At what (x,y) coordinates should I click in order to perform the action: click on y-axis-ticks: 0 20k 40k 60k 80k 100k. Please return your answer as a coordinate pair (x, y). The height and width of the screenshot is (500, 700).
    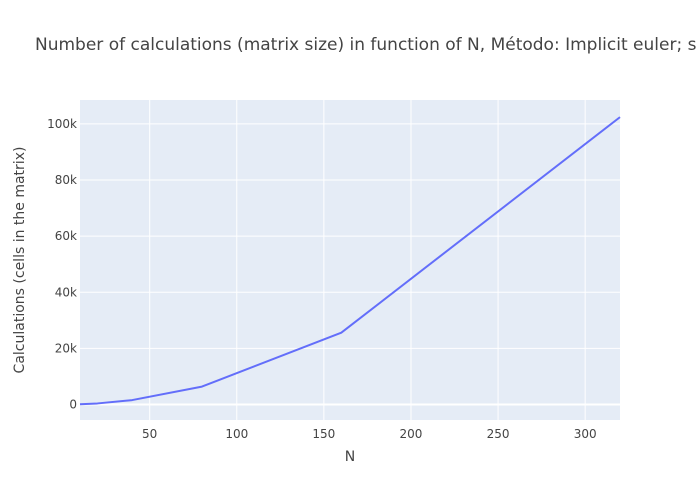
    Looking at the image, I should click on (62, 264).